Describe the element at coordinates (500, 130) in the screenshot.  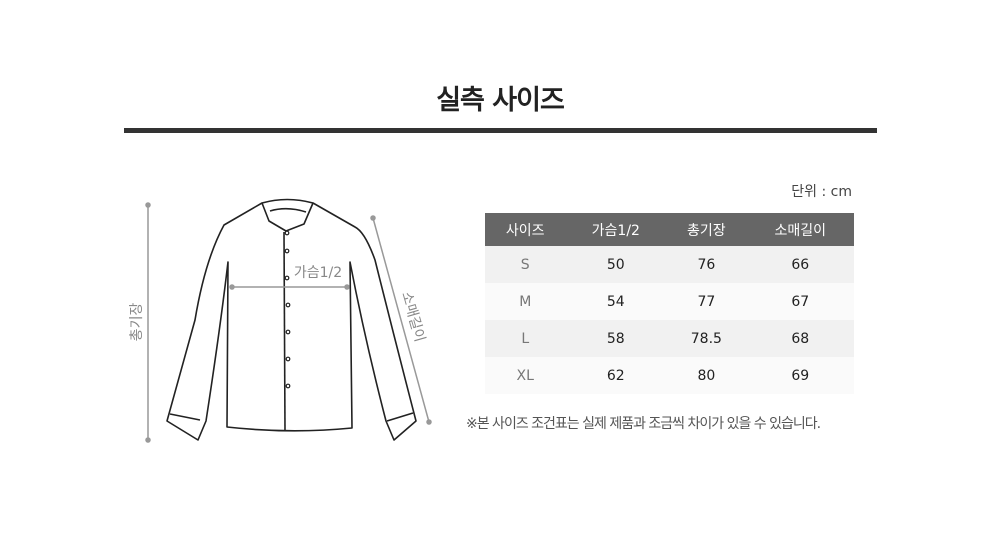
I see `title-divider` at that location.